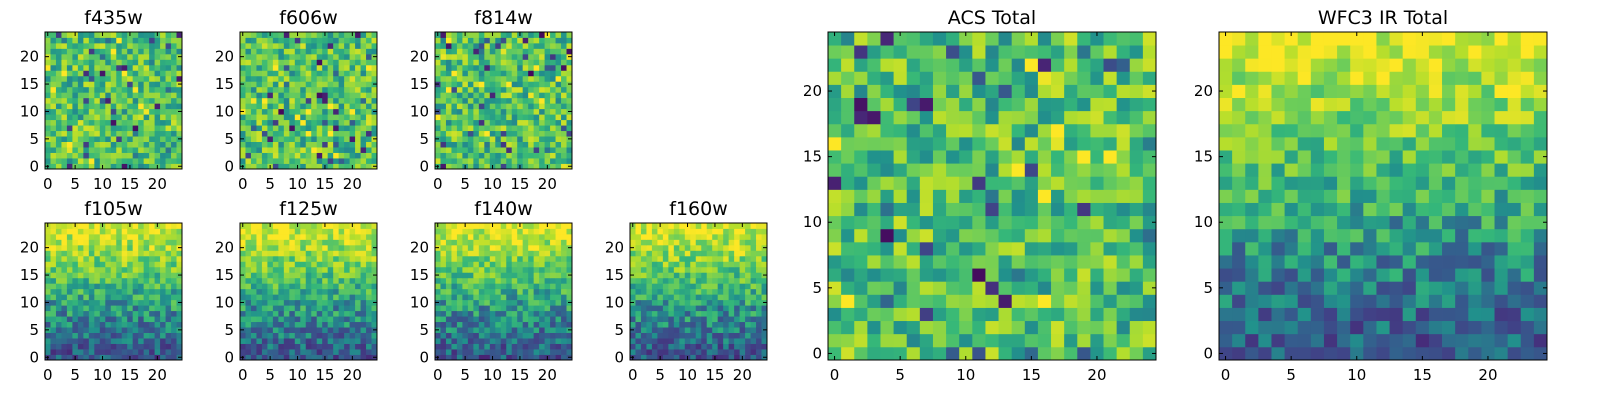 This screenshot has width=1600, height=400. What do you see at coordinates (308, 18) in the screenshot?
I see `panel-title: f606w` at bounding box center [308, 18].